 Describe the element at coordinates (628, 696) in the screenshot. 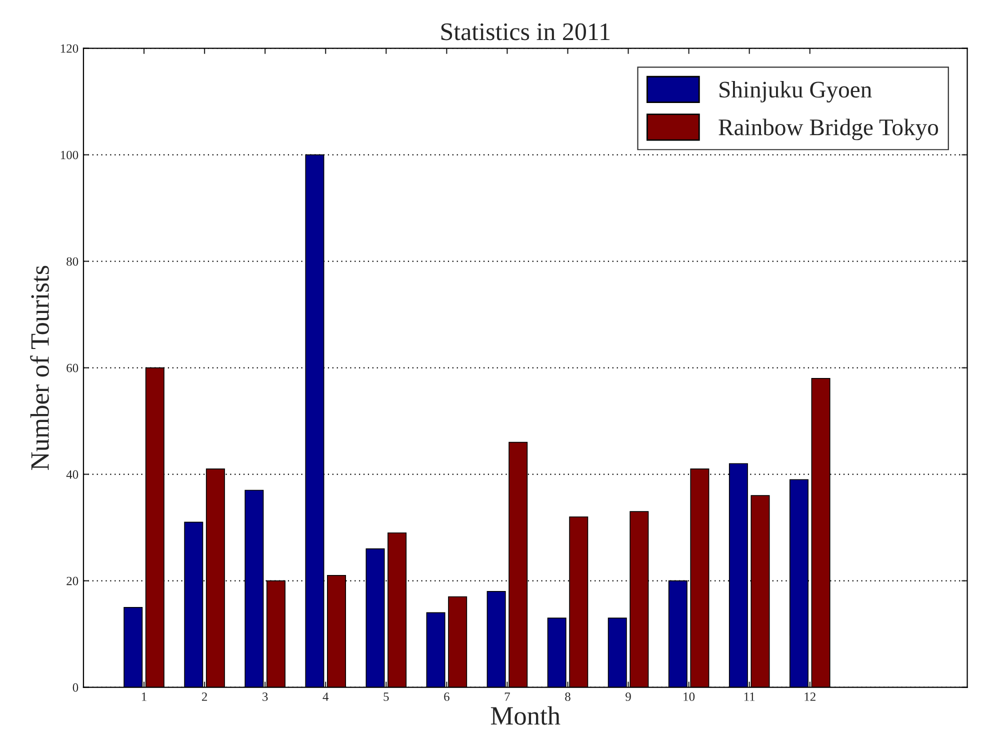

I see `x-tick-label: 9` at that location.